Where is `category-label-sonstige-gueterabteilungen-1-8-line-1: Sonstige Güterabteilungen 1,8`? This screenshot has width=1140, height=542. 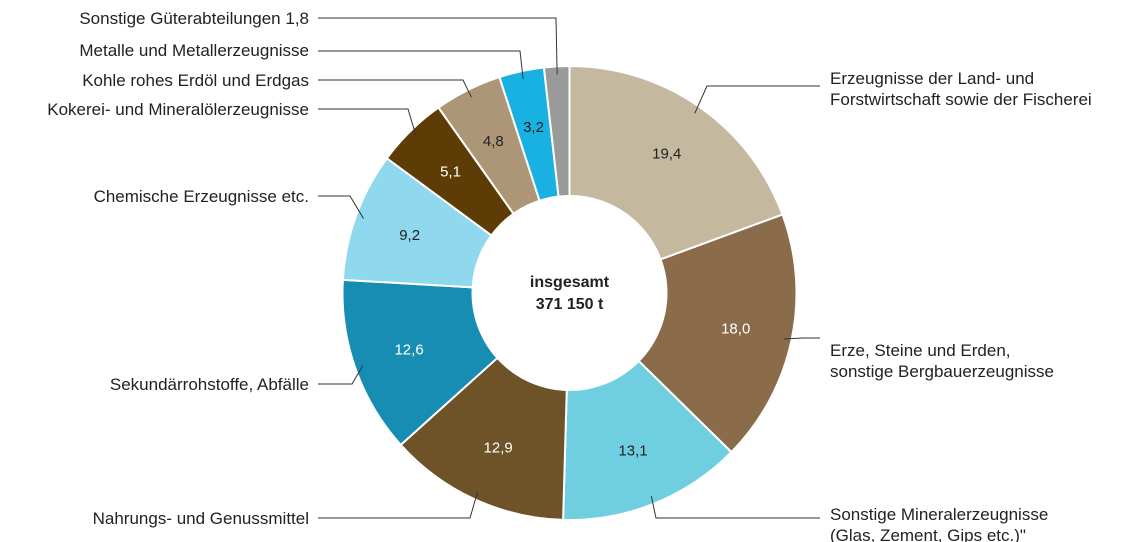 category-label-sonstige-gueterabteilungen-1-8-line-1: Sonstige Güterabteilungen 1,8 is located at coordinates (194, 18).